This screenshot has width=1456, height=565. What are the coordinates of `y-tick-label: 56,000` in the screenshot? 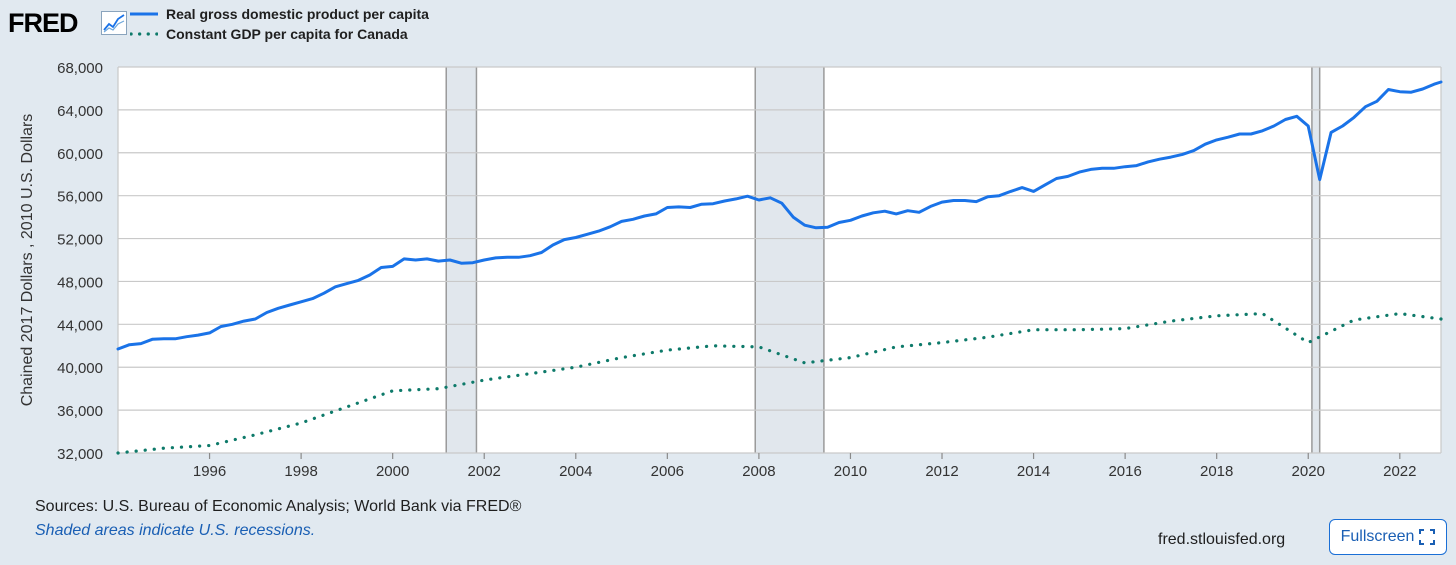 It's located at (80, 197).